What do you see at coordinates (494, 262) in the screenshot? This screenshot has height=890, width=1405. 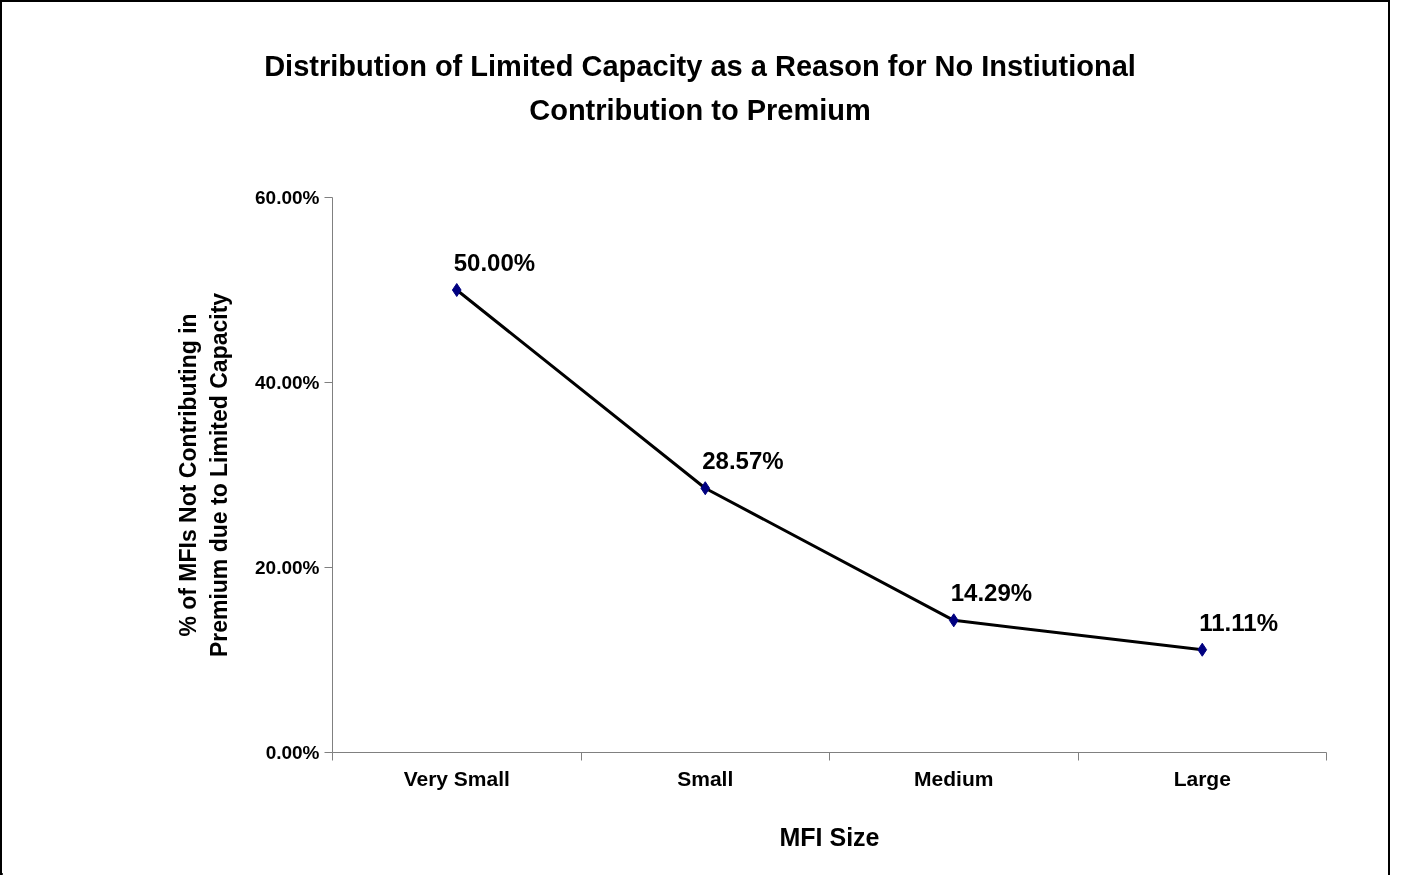 I see `data-label: 50.00%` at bounding box center [494, 262].